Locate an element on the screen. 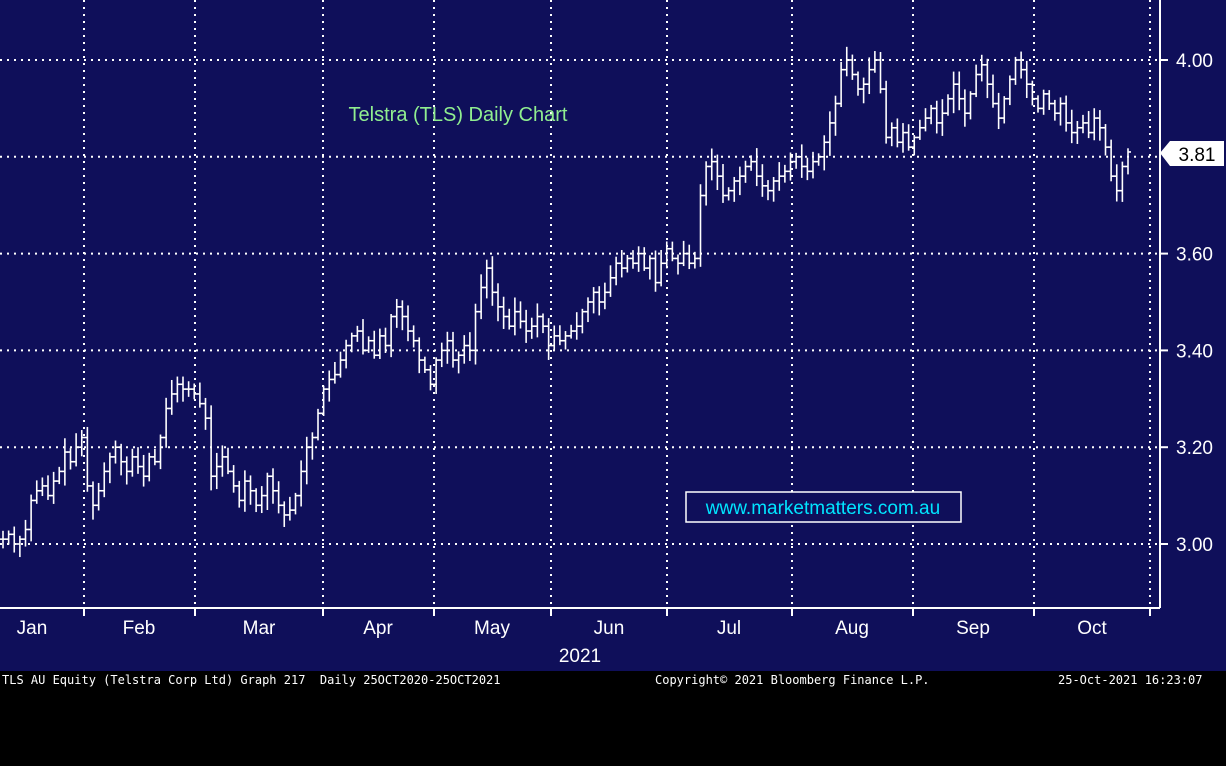 This screenshot has height=766, width=1226. footer-right: 25-Oct-2021 16:23:07 is located at coordinates (1130, 680).